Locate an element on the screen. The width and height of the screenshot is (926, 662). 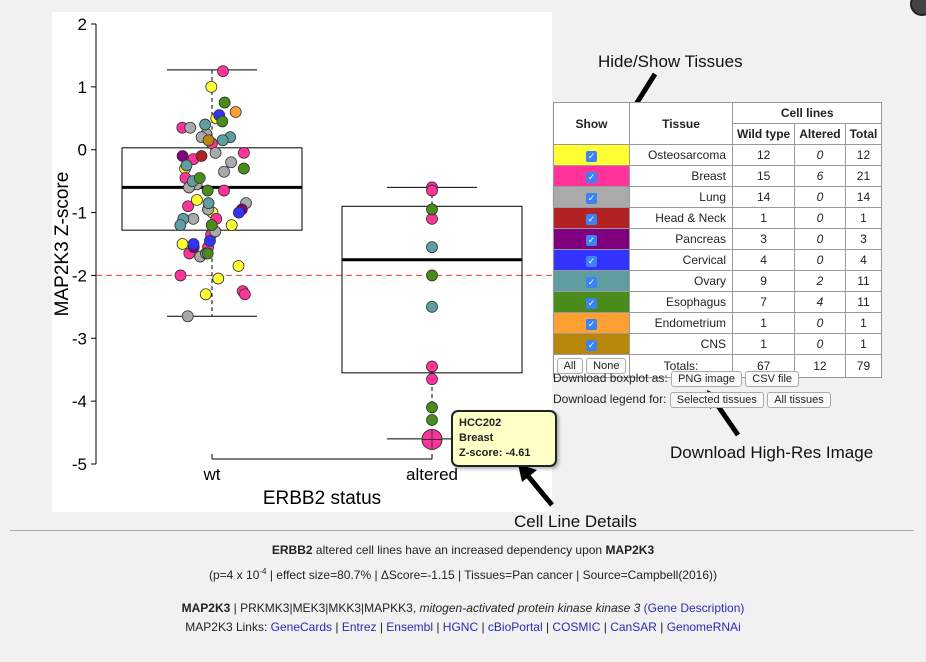
annotation-cell-line-details: Cell Line Details is located at coordinates (575, 521).